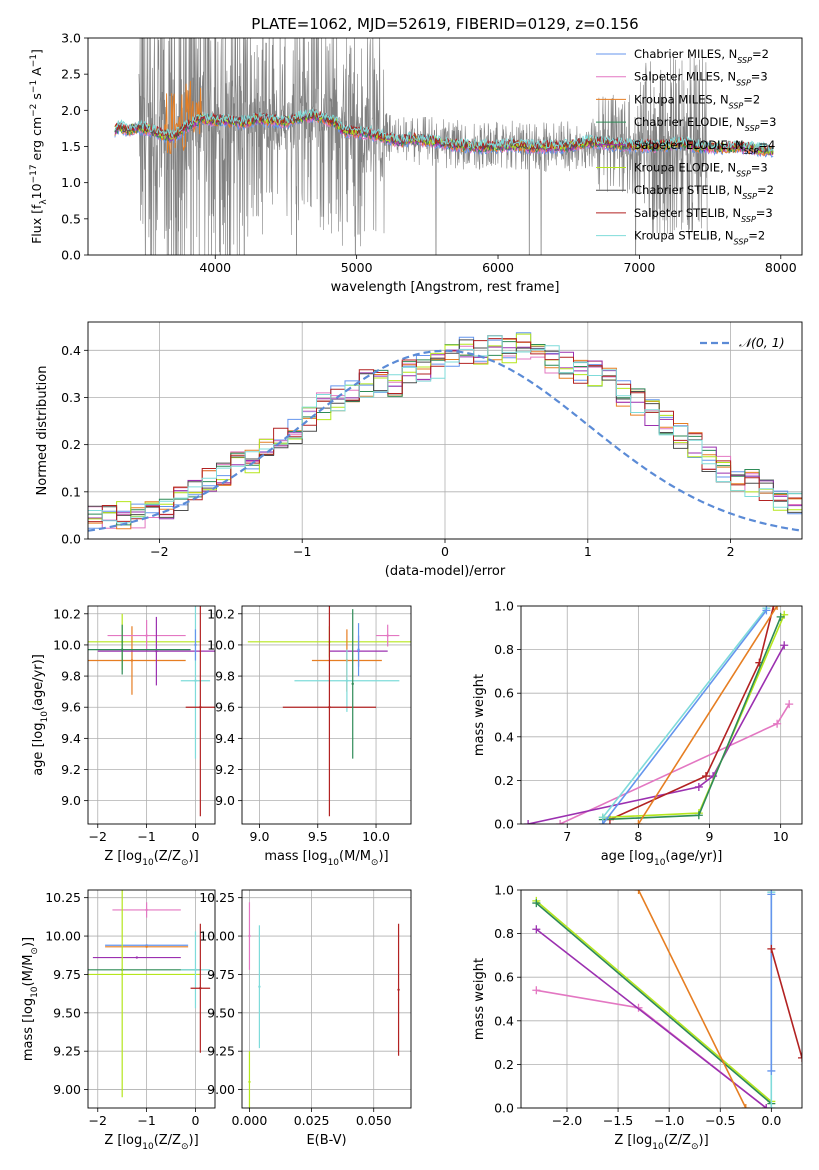 This screenshot has height=1170, width=819. What do you see at coordinates (260, 836) in the screenshot?
I see `x-tick-label: 9.0` at bounding box center [260, 836].